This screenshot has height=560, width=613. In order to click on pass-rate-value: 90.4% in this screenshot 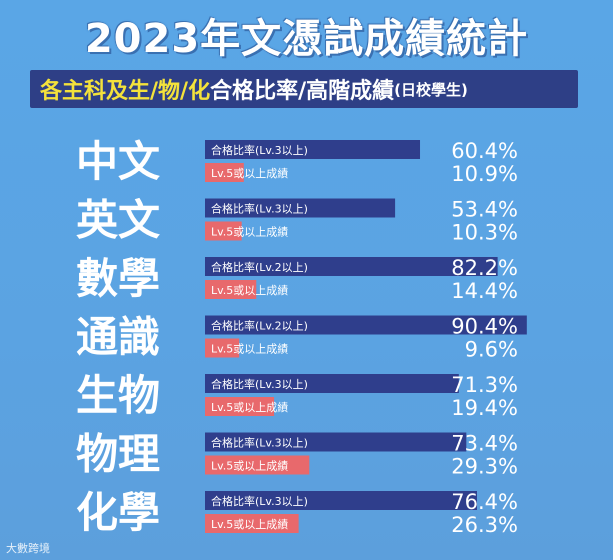, I will do `click(484, 327)`.